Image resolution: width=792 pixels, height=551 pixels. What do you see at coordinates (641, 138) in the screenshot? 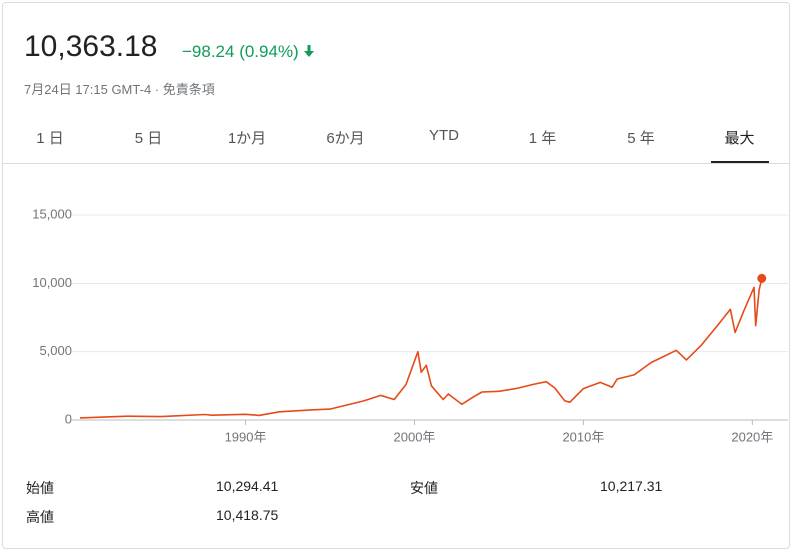
I see `range-tab: 5 年` at bounding box center [641, 138].